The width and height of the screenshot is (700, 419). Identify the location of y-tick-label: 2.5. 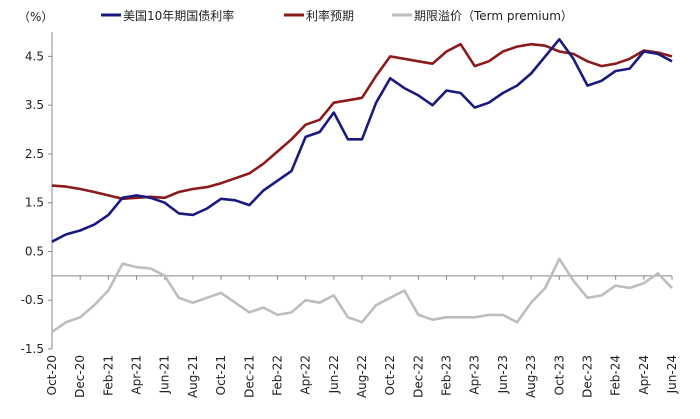
(34, 154).